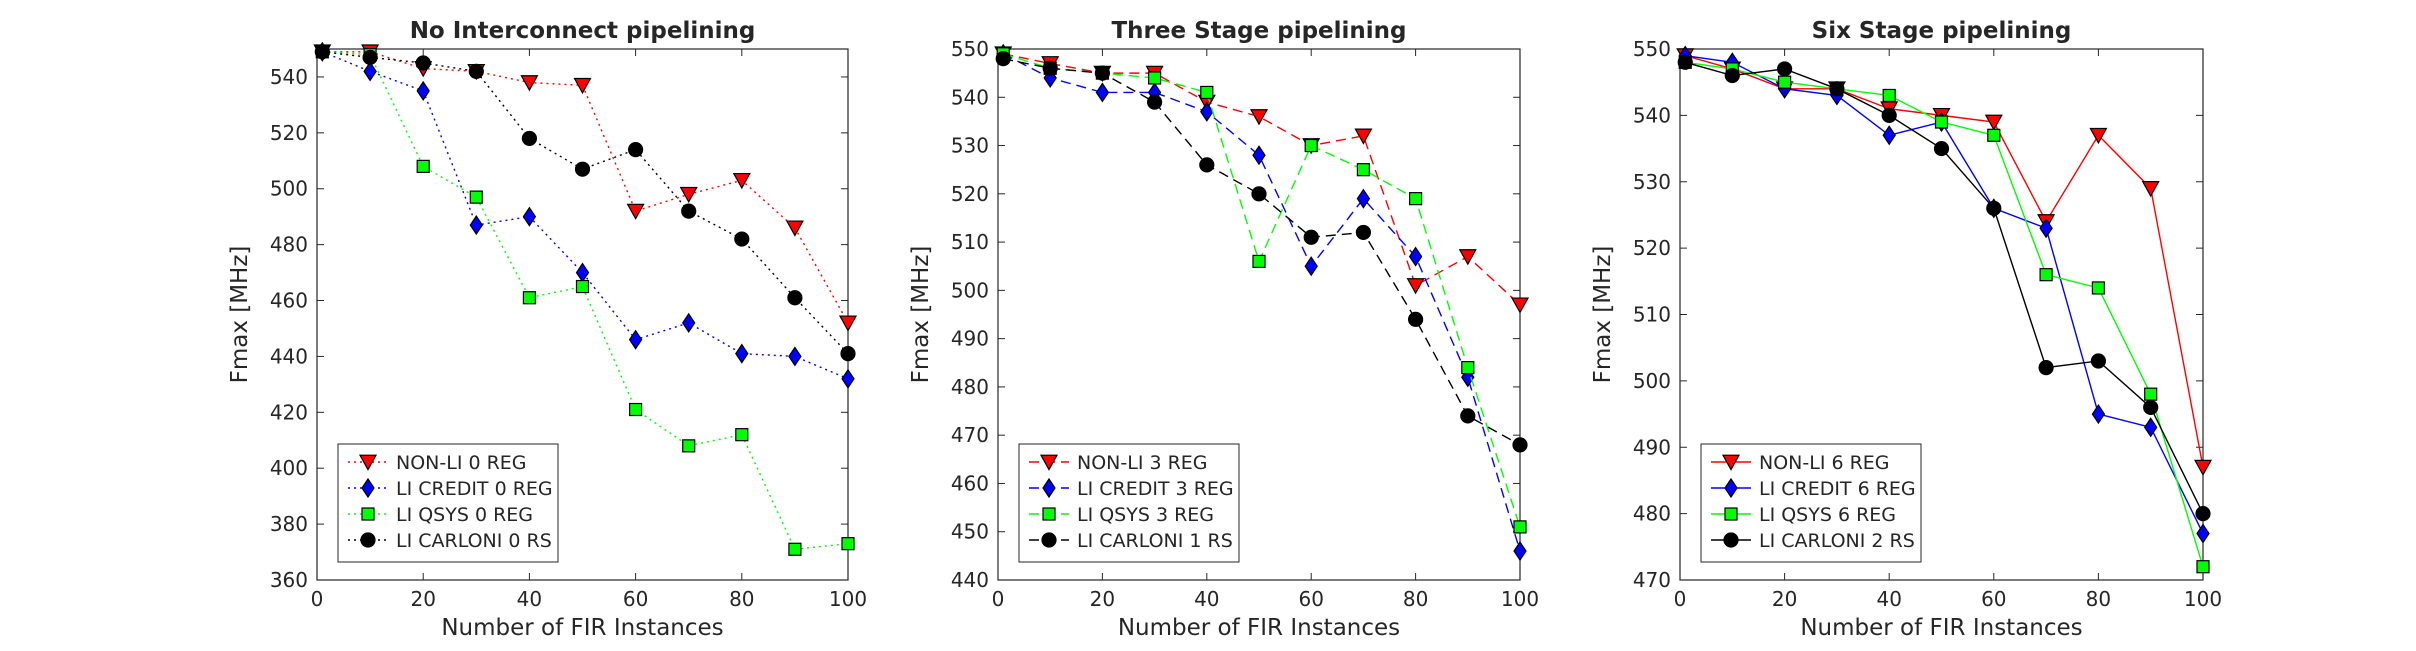 The image size is (2416, 651). Describe the element at coordinates (1142, 463) in the screenshot. I see `legend-label: NON-LI 3 REG` at that location.